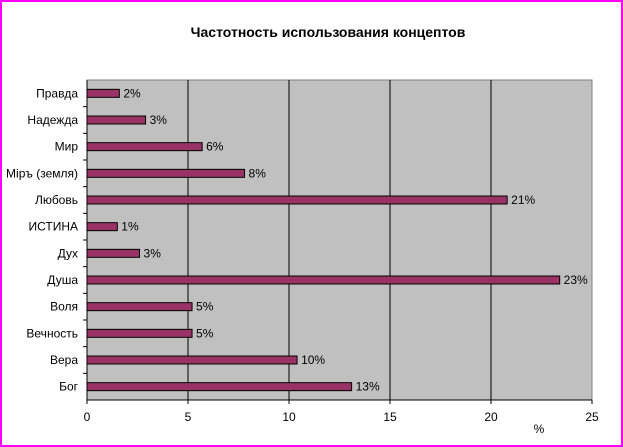 The width and height of the screenshot is (623, 447). Describe the element at coordinates (592, 417) in the screenshot. I see `x-tick-label: 25` at that location.